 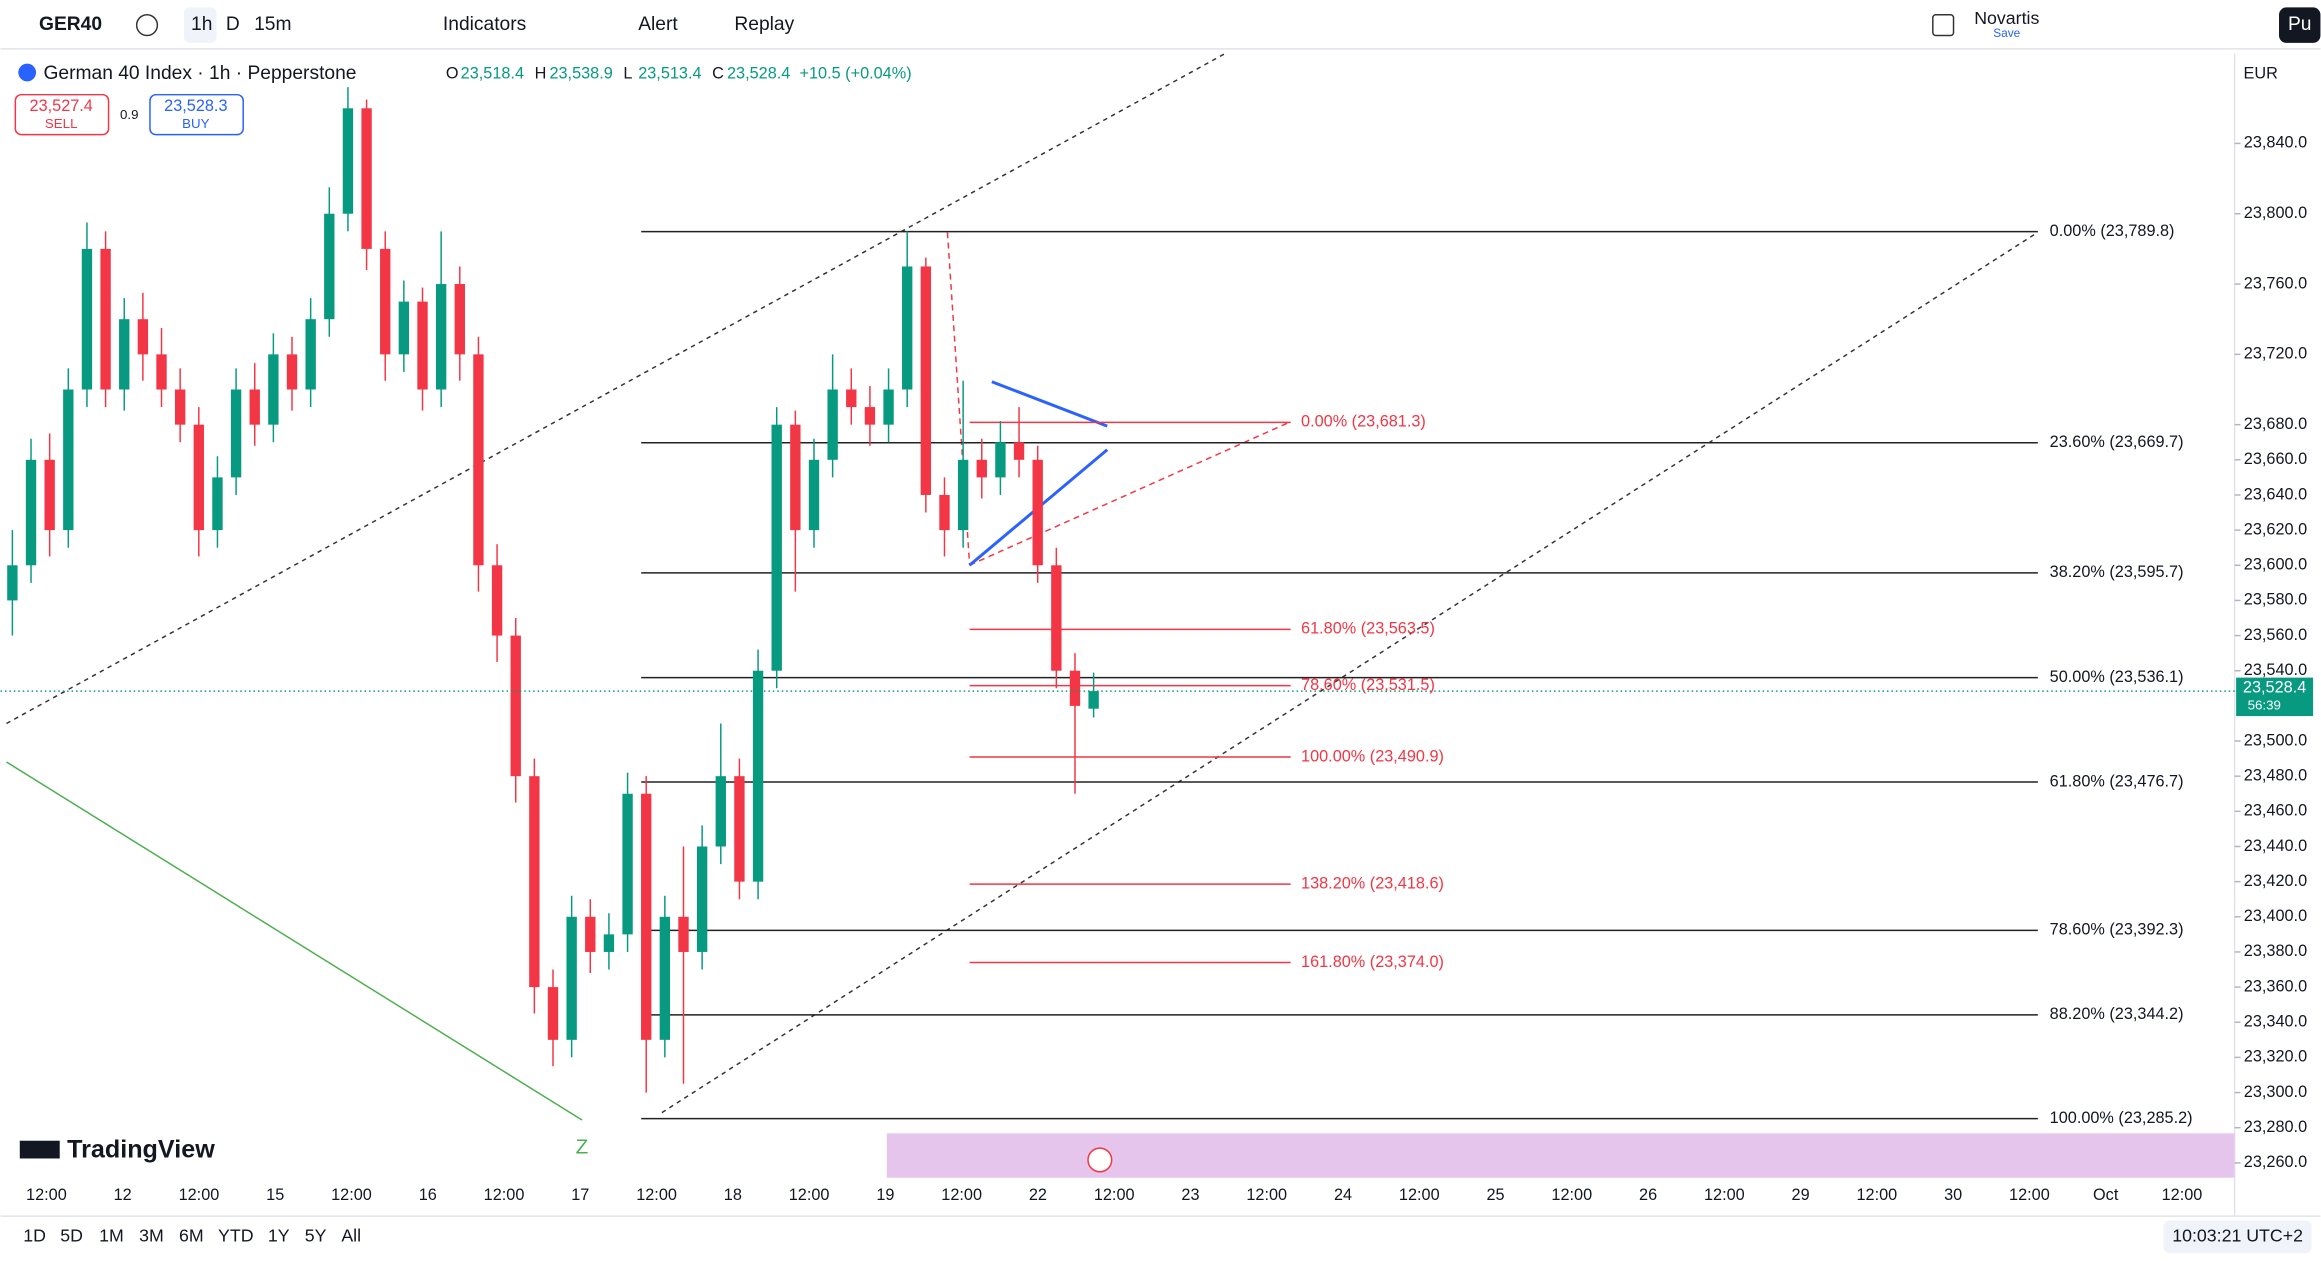 What do you see at coordinates (2275, 635) in the screenshot?
I see `y-tick-label: 23,560.0` at bounding box center [2275, 635].